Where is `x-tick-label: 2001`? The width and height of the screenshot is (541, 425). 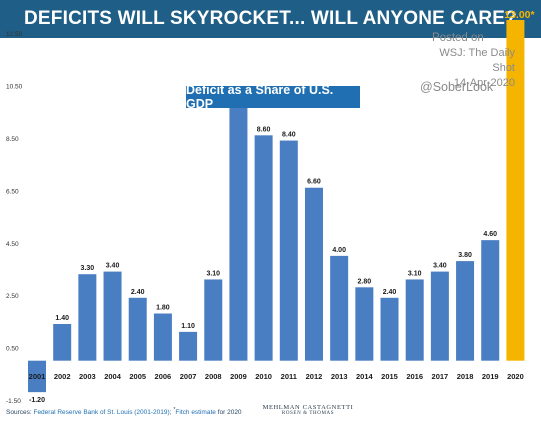 x-tick-label: 2001 is located at coordinates (37, 376).